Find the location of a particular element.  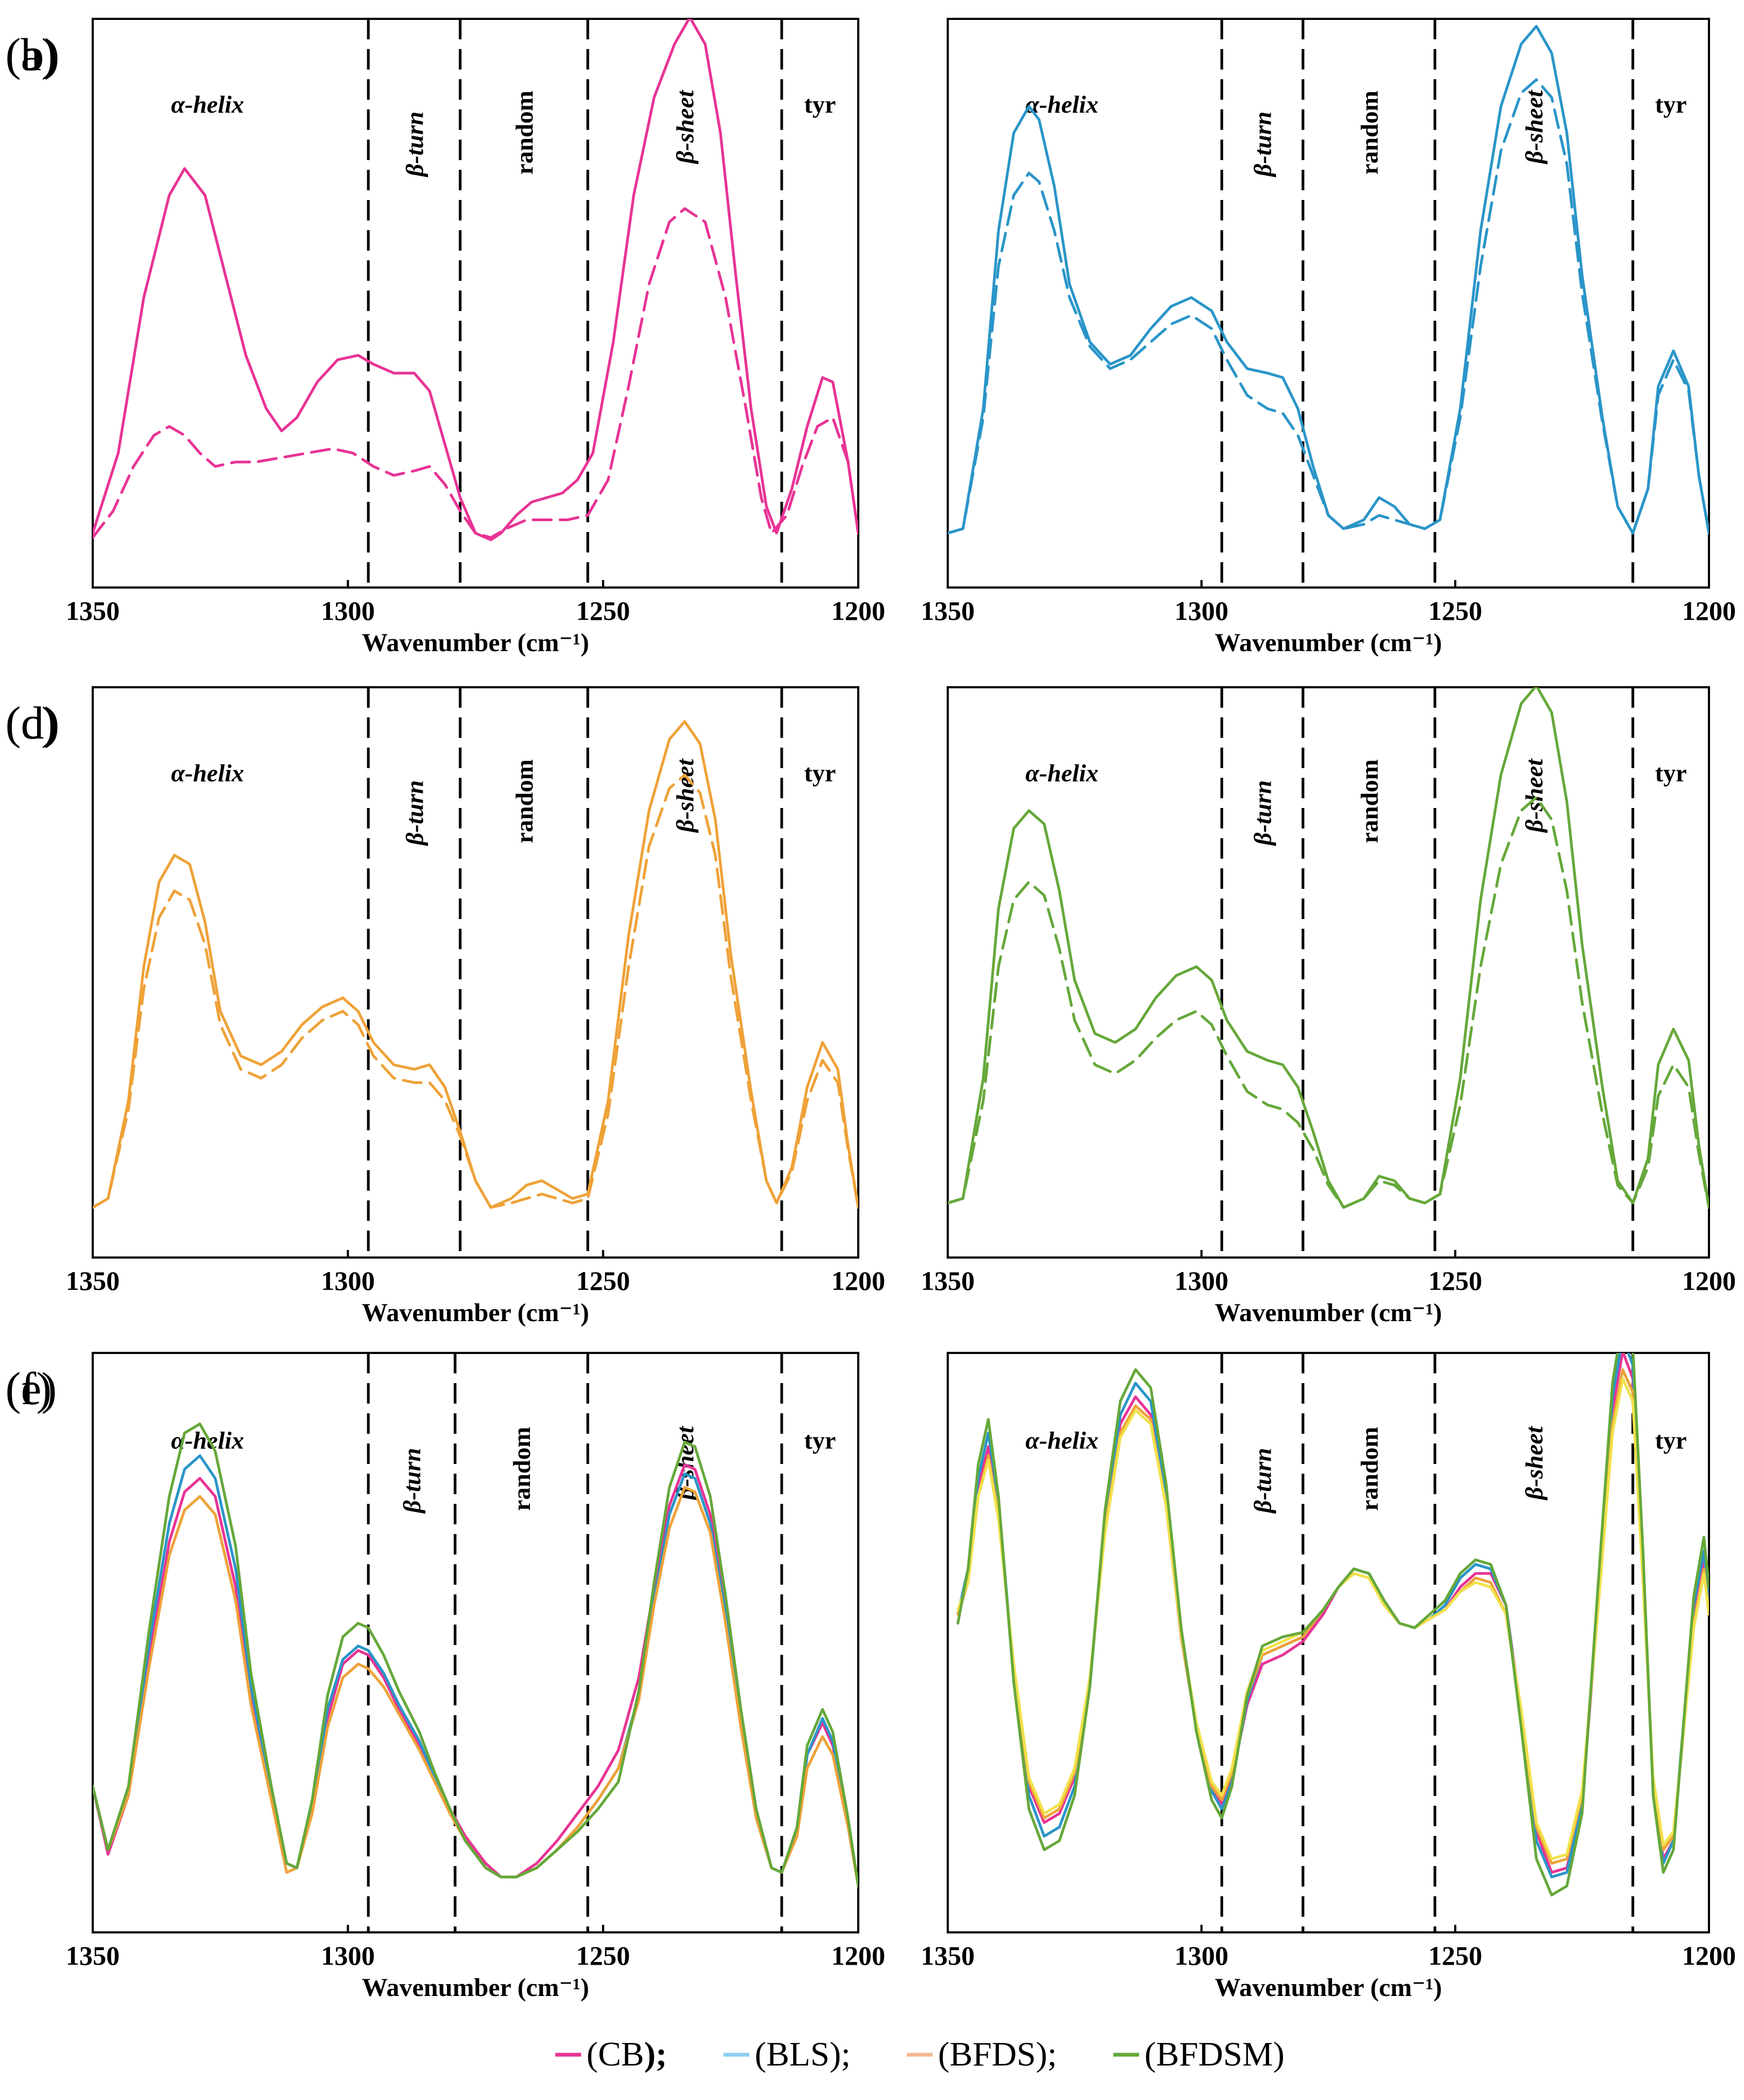

legend-label-BFDS: (BFDS); is located at coordinates (997, 2054).